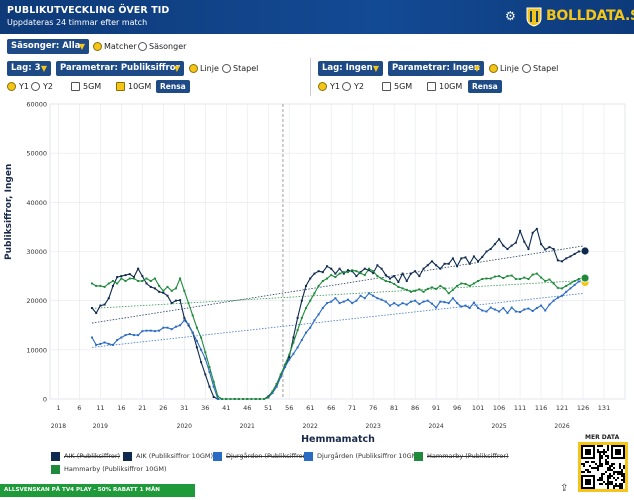 This screenshot has height=500, width=634. I want to click on y2-radio-left, so click(35, 86).